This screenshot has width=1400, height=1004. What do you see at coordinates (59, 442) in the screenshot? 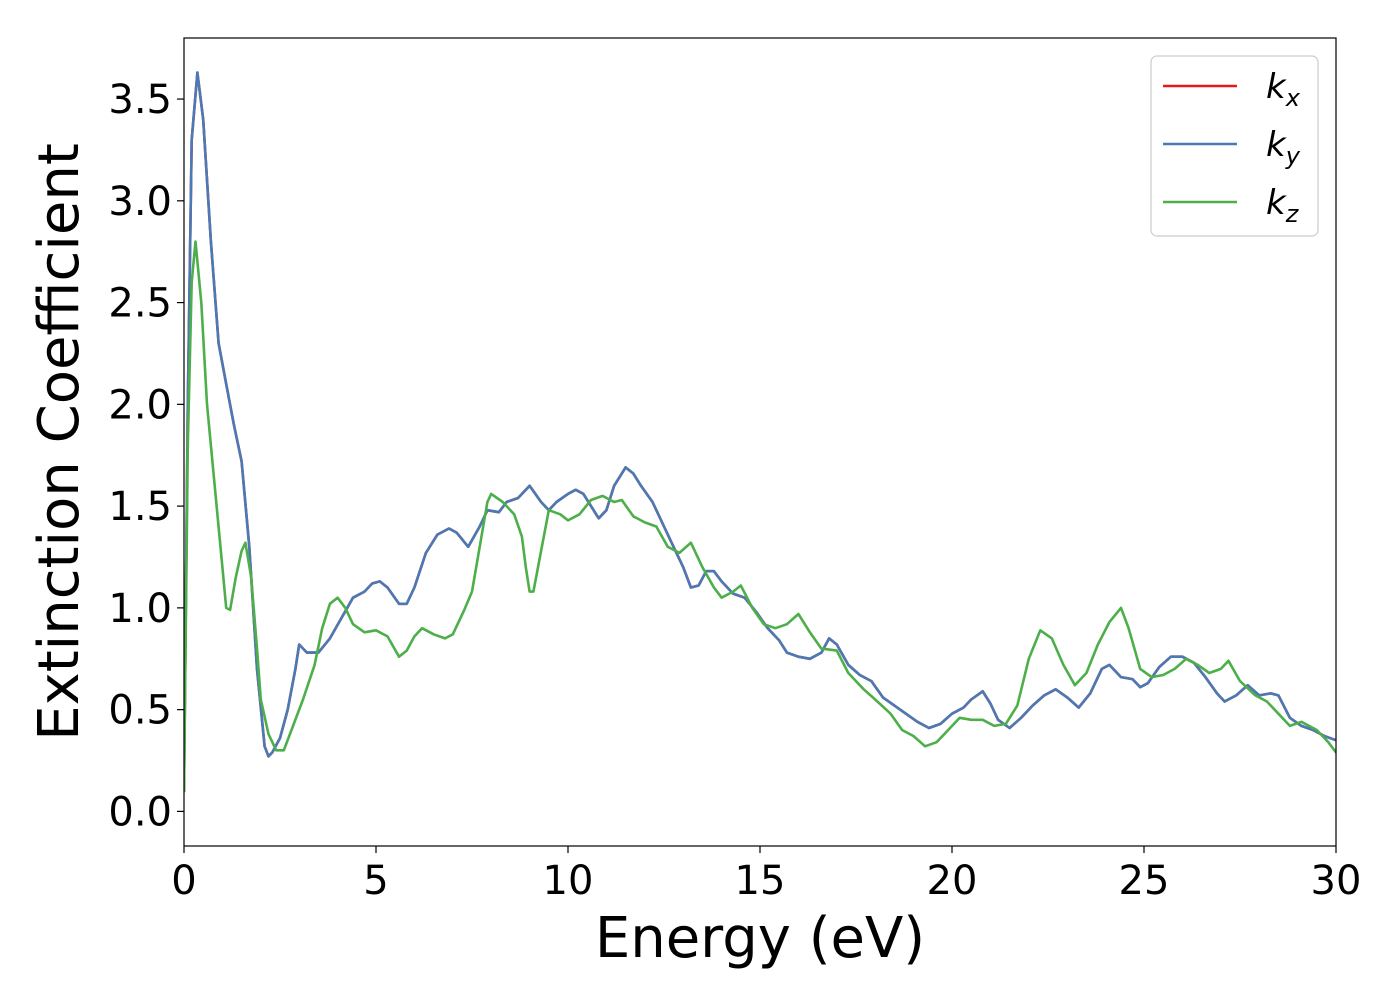
I see `y-axis-label: Extinction Coefficient` at bounding box center [59, 442].